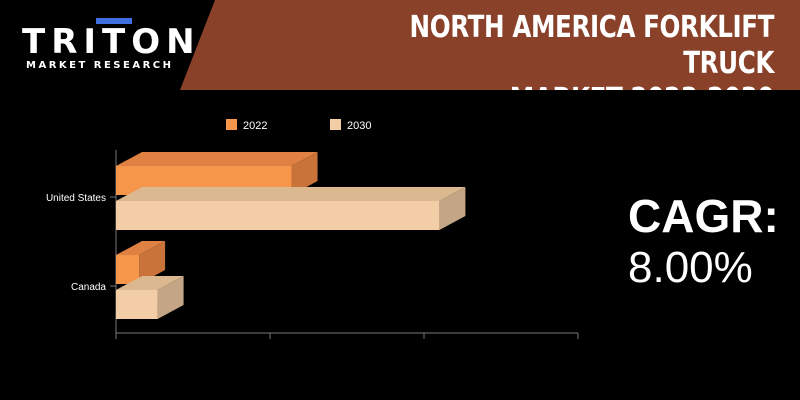 This screenshot has height=400, width=800. Describe the element at coordinates (100, 65) in the screenshot. I see `logo-subtitle: MARKET RESEARCH` at that location.